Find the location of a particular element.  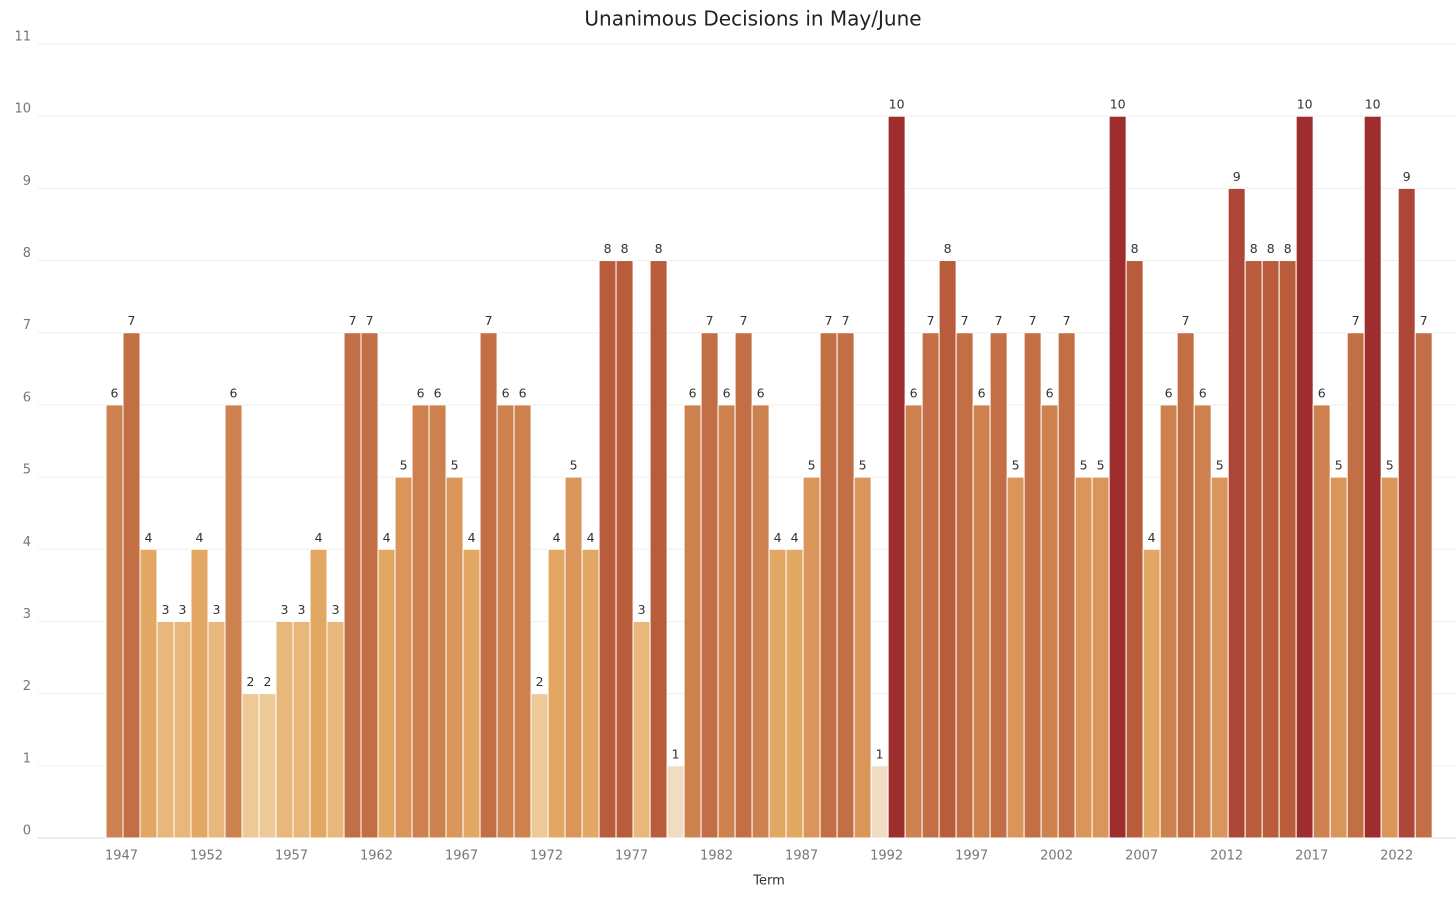

y-tick-label: 0 is located at coordinates (27, 831).